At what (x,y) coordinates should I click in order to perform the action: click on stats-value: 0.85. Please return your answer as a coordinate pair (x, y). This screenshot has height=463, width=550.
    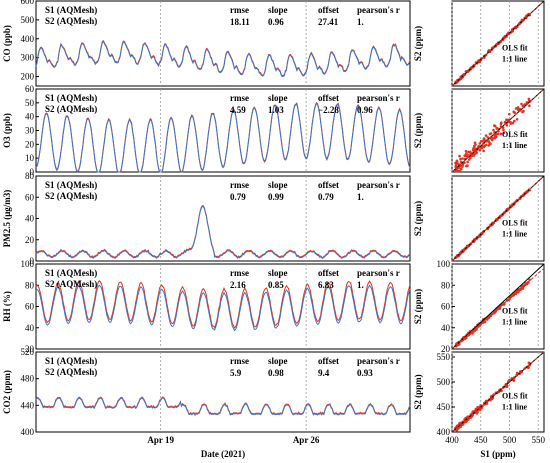
    Looking at the image, I should click on (276, 285).